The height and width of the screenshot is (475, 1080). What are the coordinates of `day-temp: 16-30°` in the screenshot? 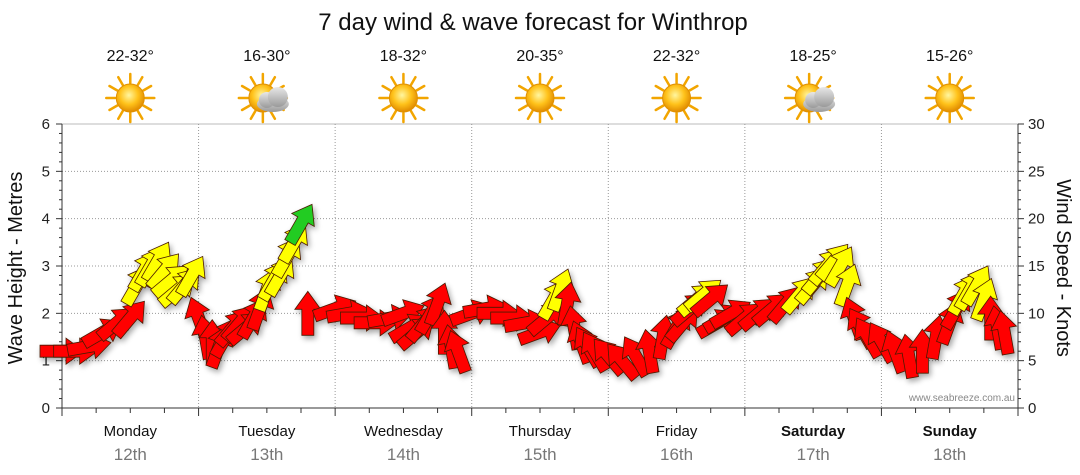 It's located at (266, 56).